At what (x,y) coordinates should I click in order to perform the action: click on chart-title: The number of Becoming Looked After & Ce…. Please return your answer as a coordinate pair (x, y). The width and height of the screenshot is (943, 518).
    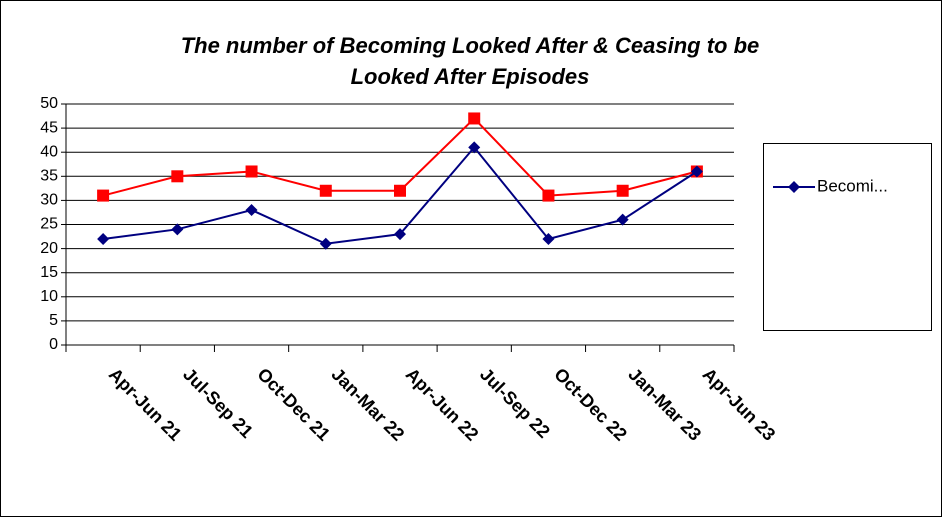
    Looking at the image, I should click on (470, 45).